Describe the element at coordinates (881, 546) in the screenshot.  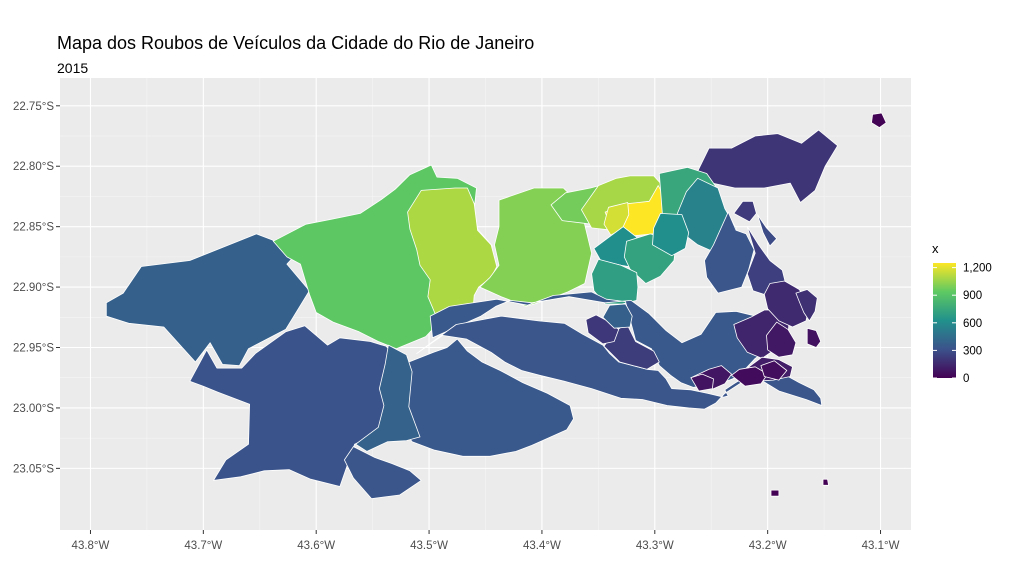
I see `x-tick-label: 43.1°W` at that location.